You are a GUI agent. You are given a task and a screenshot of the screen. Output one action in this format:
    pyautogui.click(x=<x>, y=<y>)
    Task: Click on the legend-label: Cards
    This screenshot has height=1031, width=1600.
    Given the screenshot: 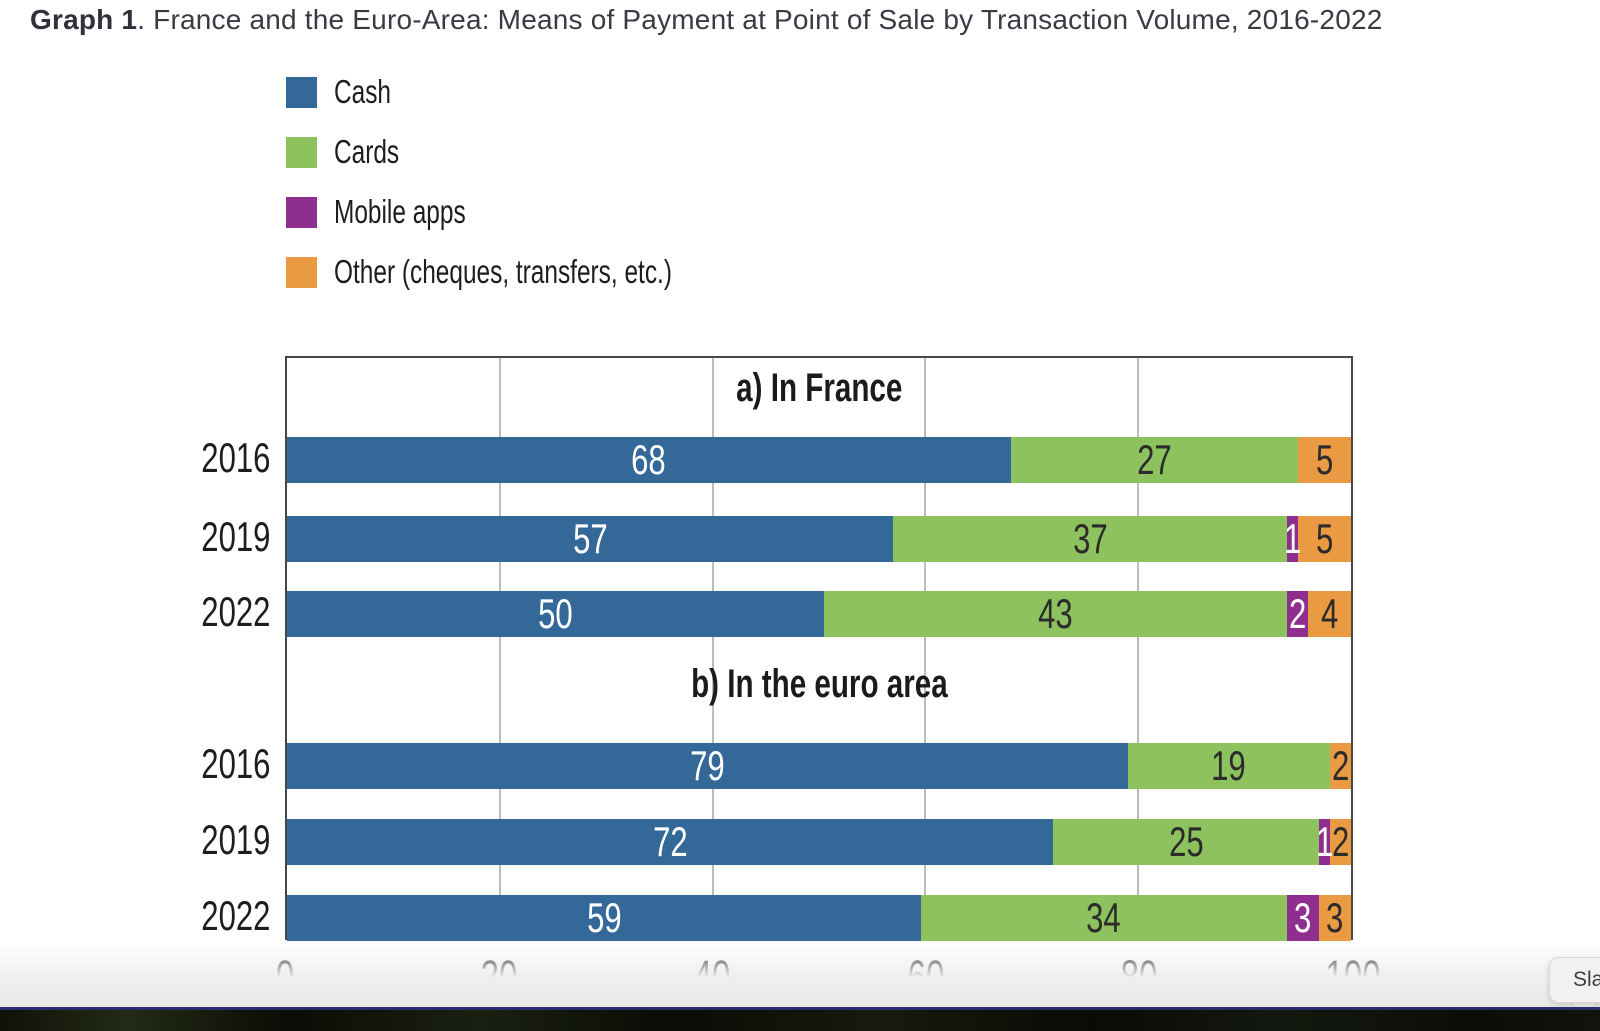 What is the action you would take?
    pyautogui.click(x=378, y=151)
    